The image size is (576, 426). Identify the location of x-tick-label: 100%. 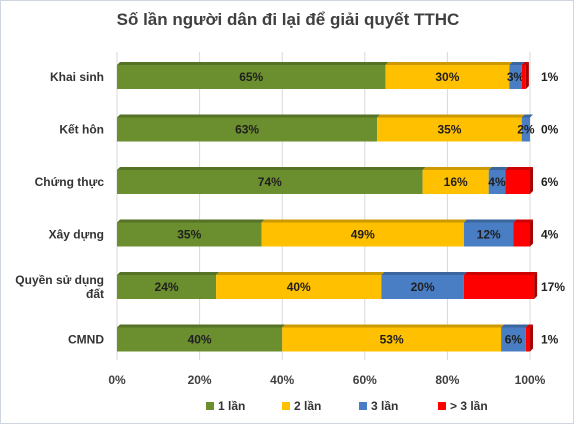
(530, 380).